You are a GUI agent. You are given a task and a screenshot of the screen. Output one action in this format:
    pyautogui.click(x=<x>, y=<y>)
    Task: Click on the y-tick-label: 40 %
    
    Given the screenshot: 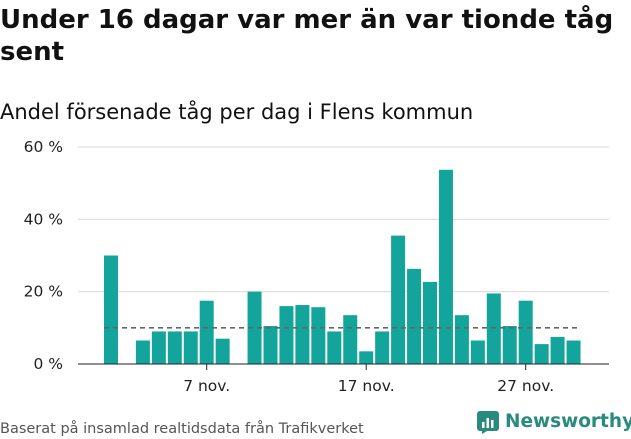 What is the action you would take?
    pyautogui.click(x=43, y=219)
    